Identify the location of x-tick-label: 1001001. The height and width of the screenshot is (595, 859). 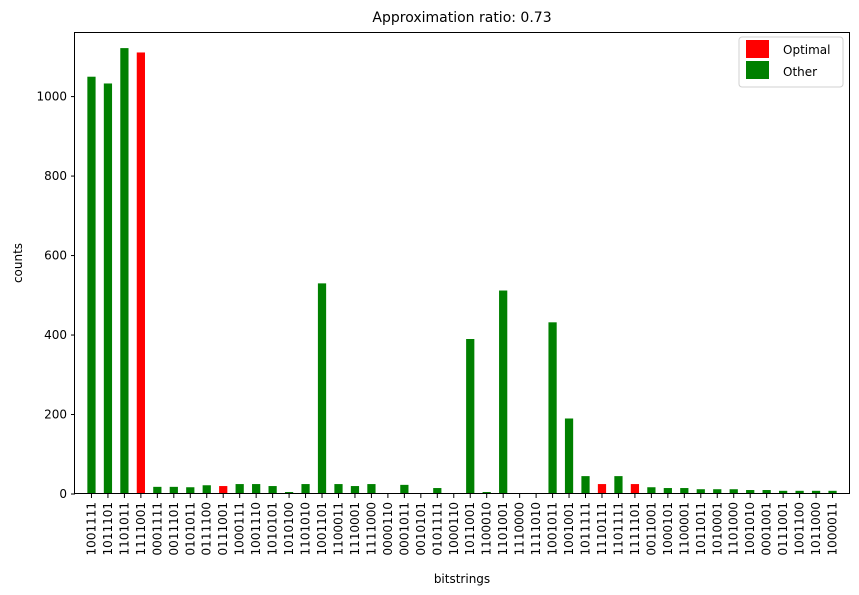
(569, 528).